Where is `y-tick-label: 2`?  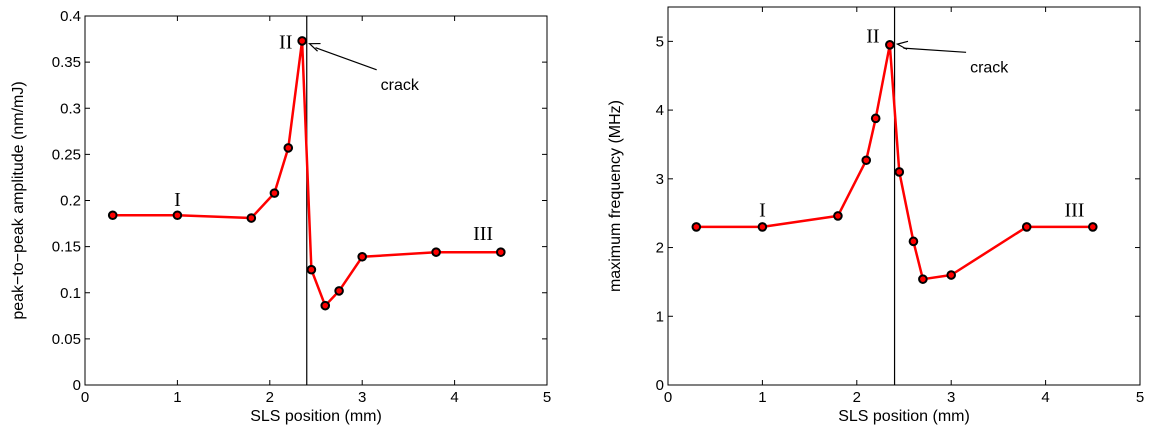 y-tick-label: 2 is located at coordinates (660, 248).